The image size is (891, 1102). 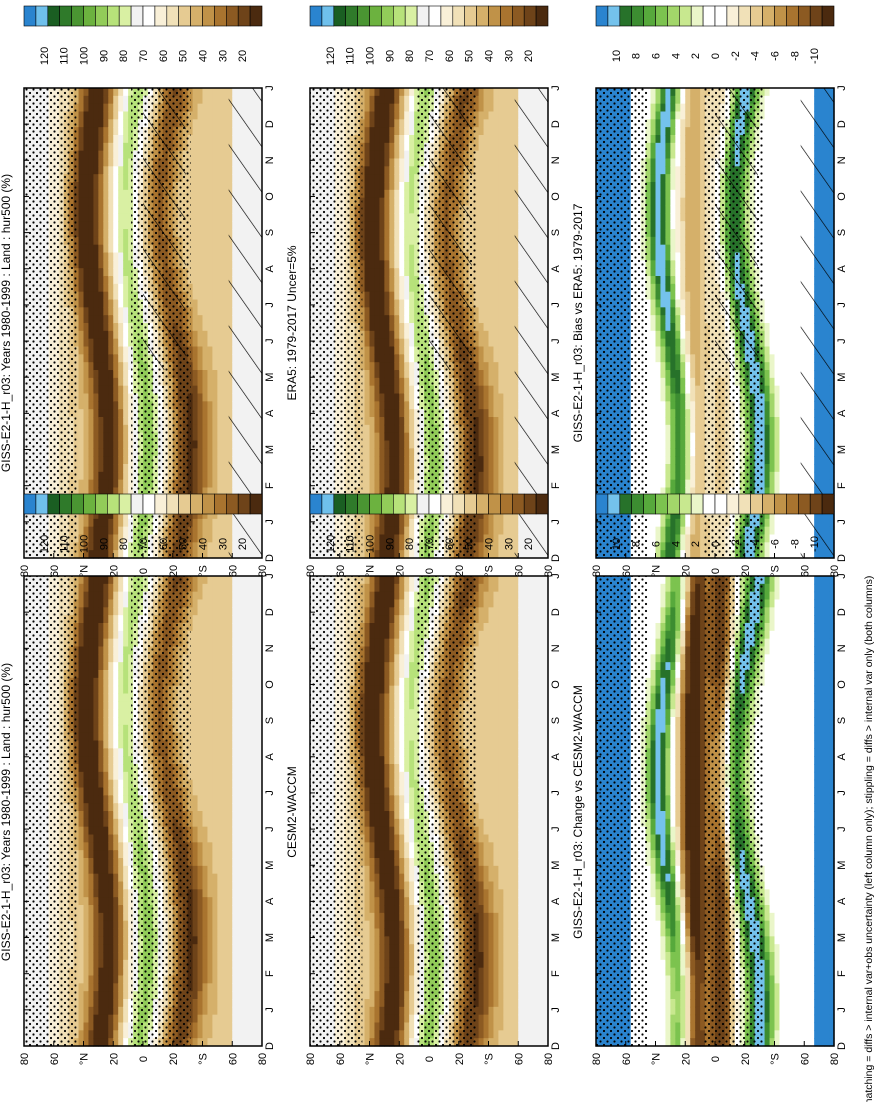 What do you see at coordinates (124, 56) in the screenshot?
I see `colorbar-label: 80` at bounding box center [124, 56].